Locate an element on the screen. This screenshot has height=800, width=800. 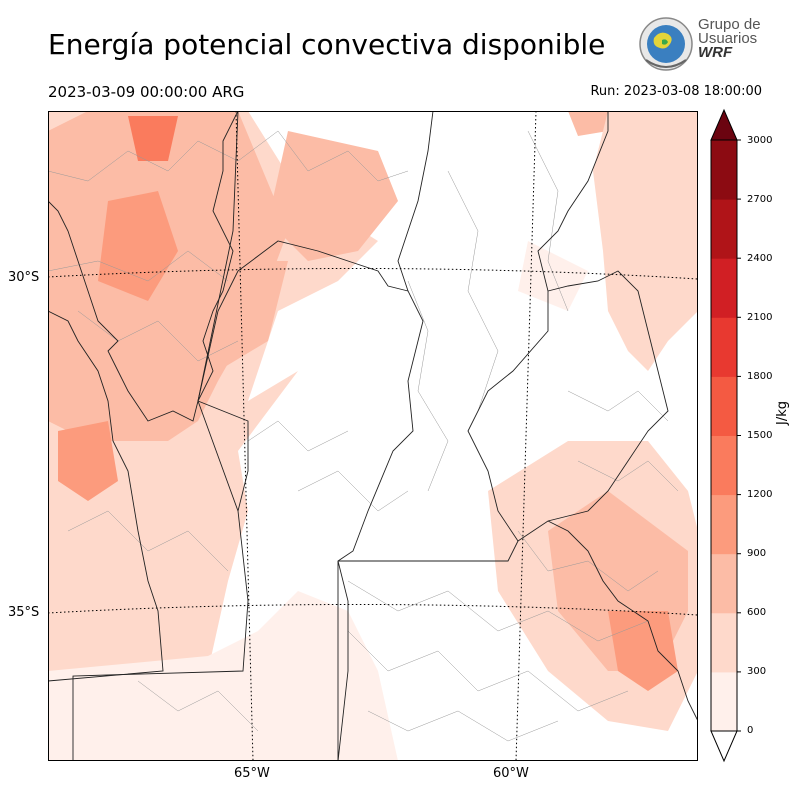
colorbar-tick-label: 1800 is located at coordinates (760, 376).